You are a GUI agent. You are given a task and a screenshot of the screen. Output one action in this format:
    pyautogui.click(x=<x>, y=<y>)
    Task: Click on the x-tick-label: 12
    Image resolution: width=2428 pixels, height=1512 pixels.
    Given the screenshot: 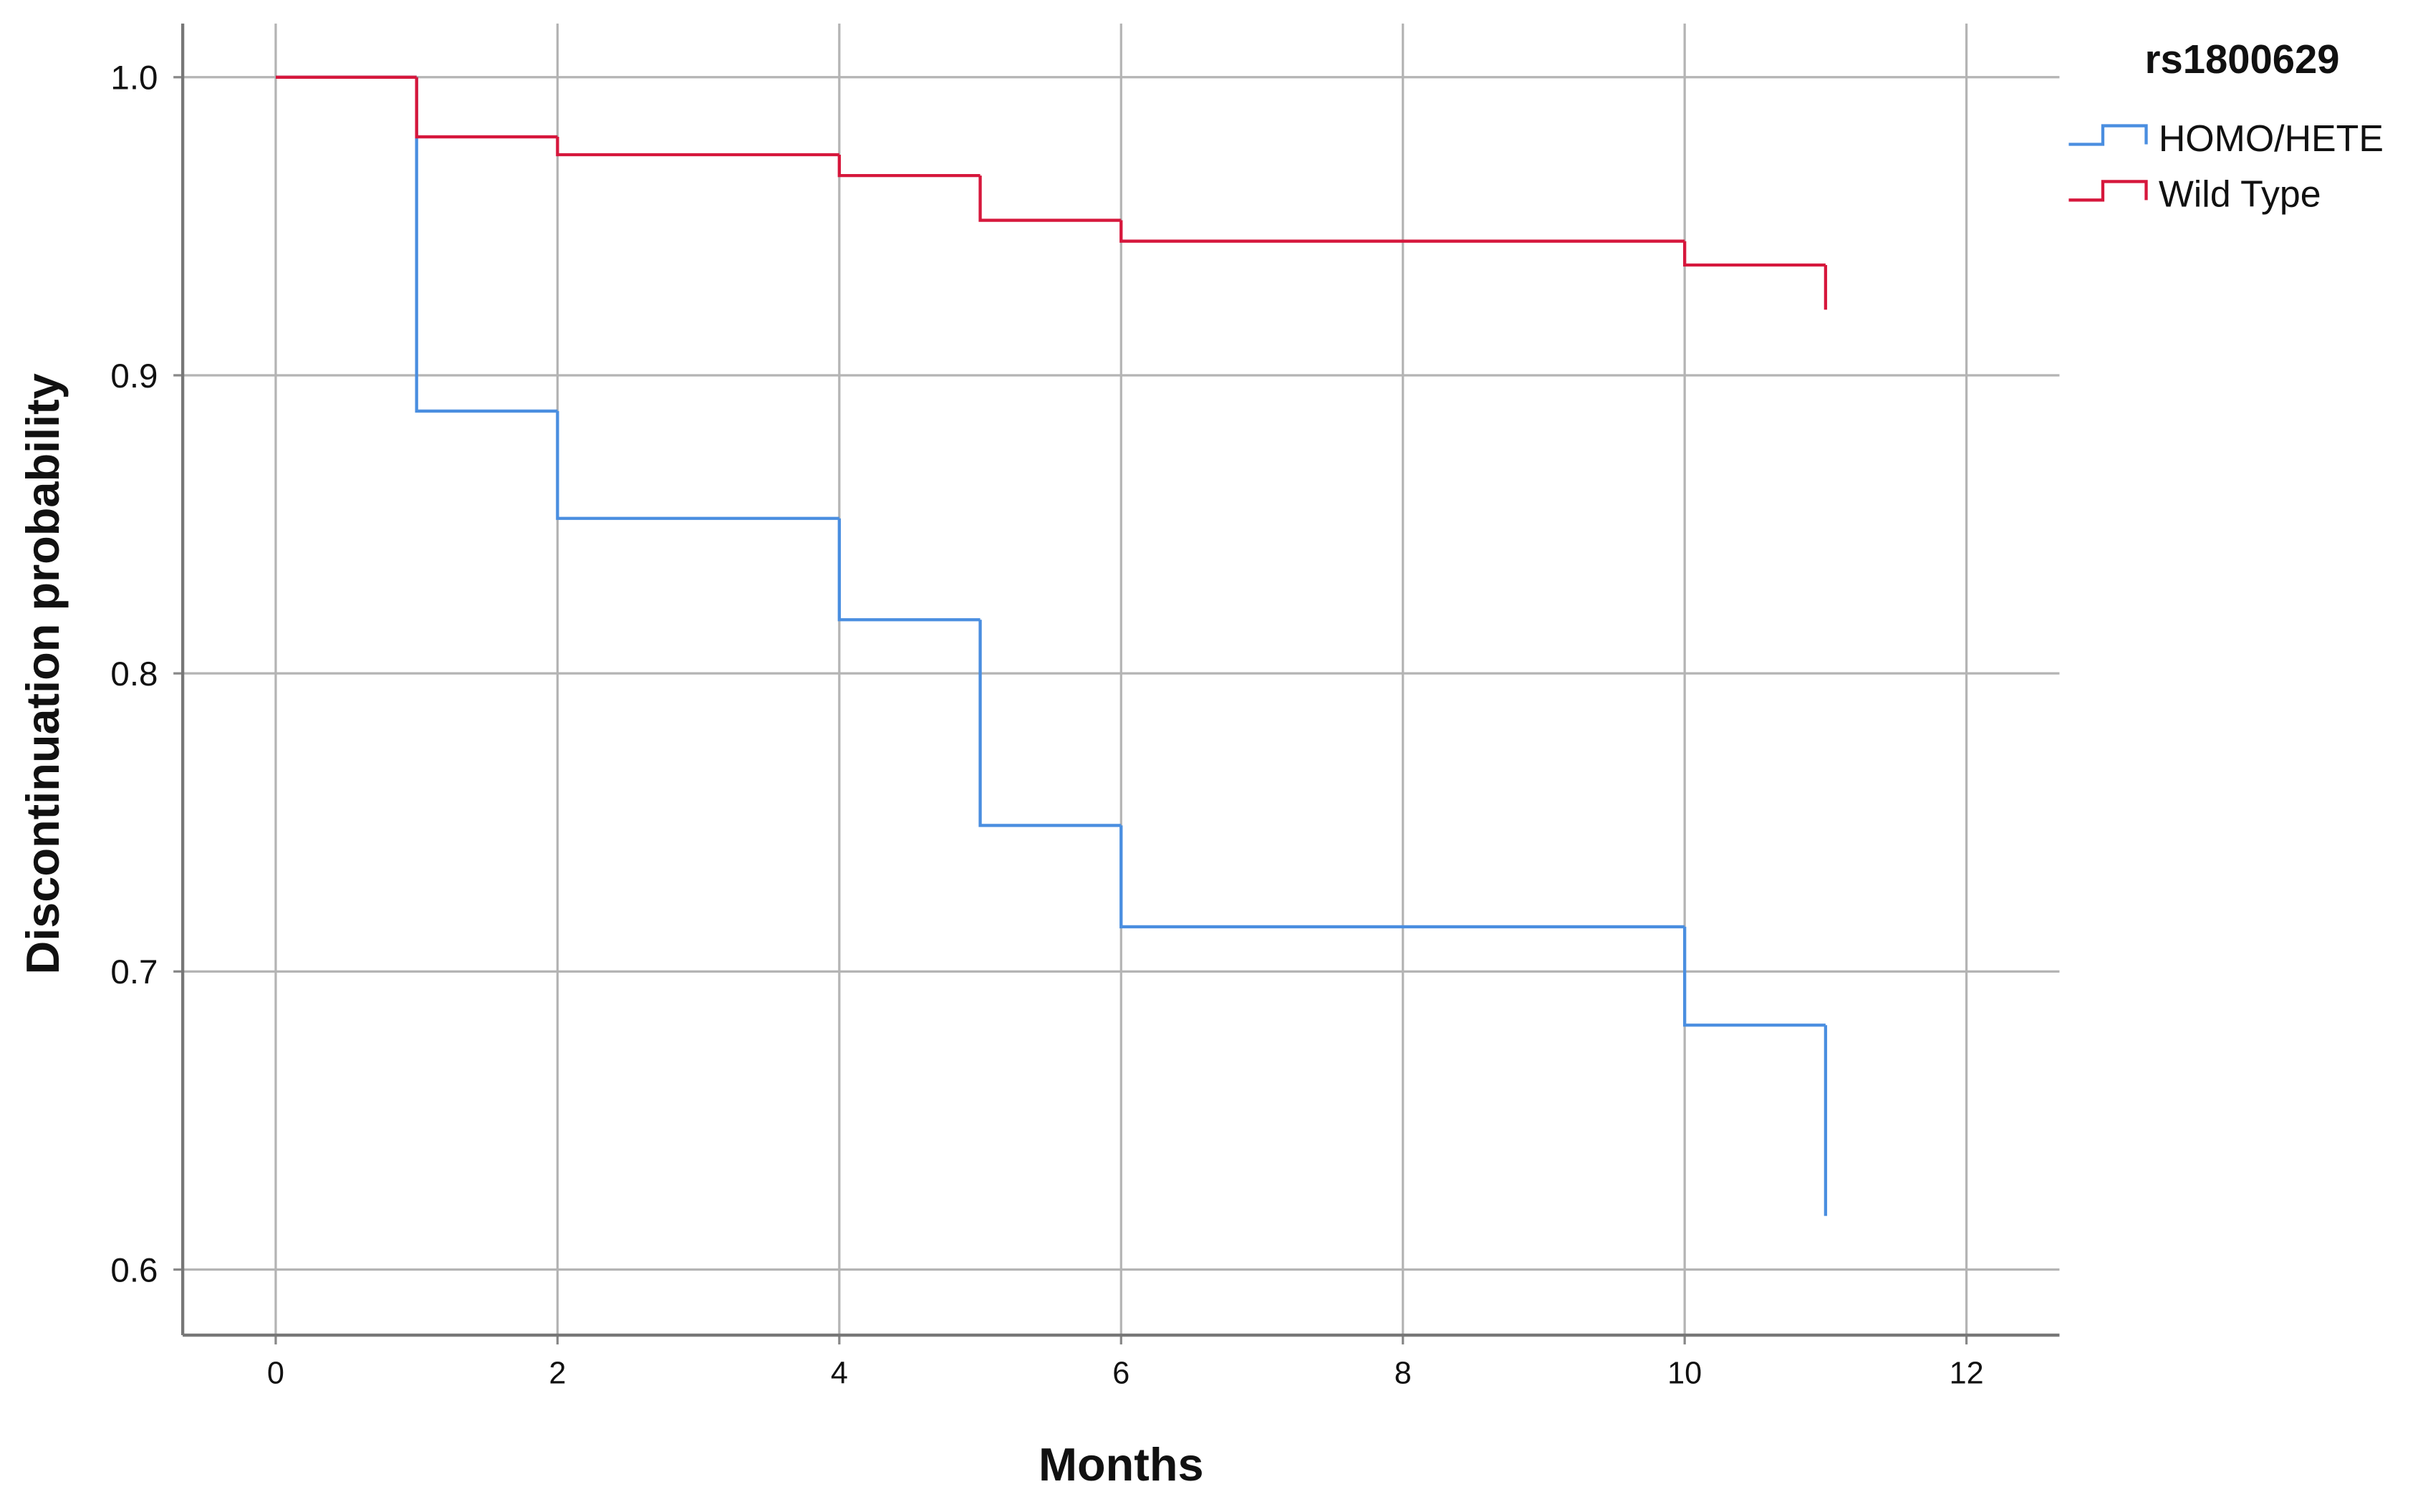 What is the action you would take?
    pyautogui.click(x=1967, y=1374)
    